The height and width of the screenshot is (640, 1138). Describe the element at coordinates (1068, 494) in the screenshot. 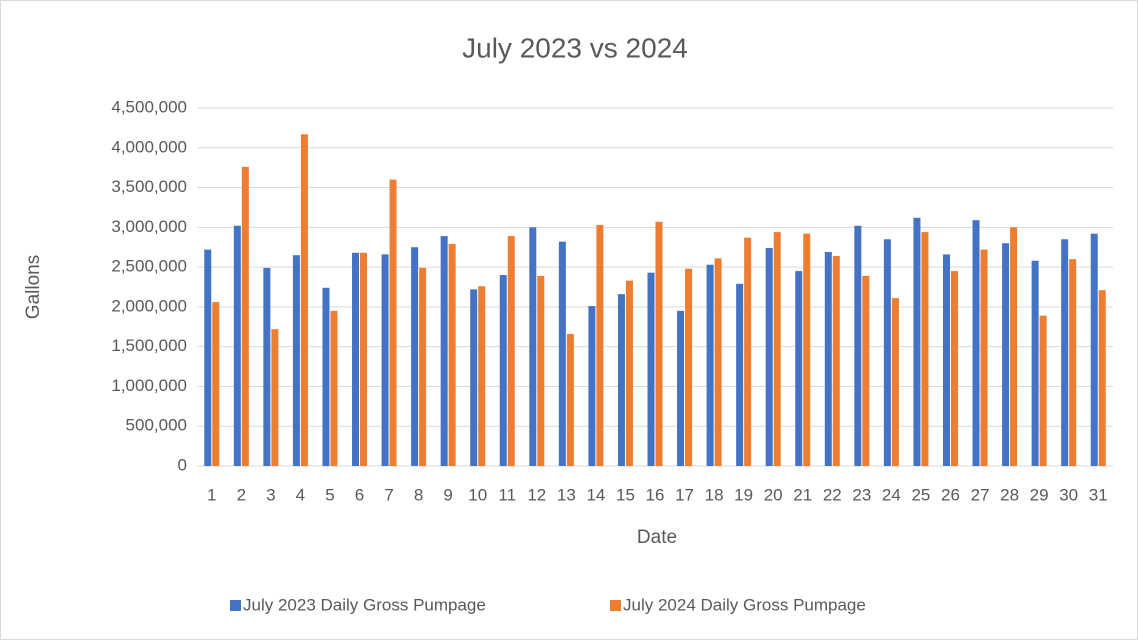

I see `x-tick-label: 30` at that location.